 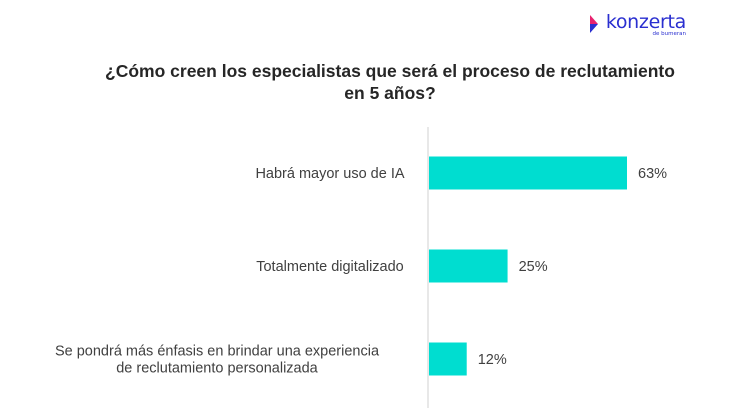 What do you see at coordinates (533, 267) in the screenshot?
I see `data-label-1: 25%` at bounding box center [533, 267].